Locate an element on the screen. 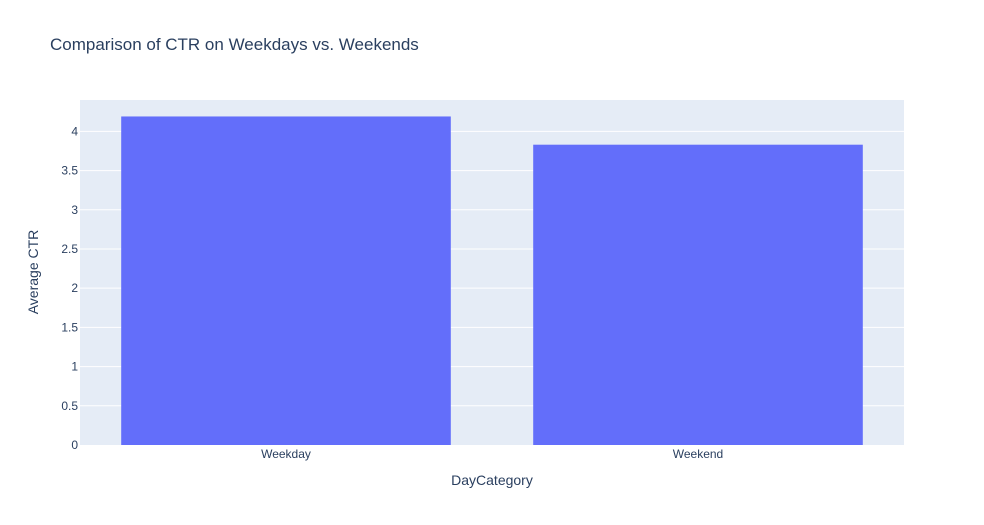  y-axis-tick-labels: 0 0.5 1 1.5 2 2.5 3 3.5 4 is located at coordinates (69, 288).